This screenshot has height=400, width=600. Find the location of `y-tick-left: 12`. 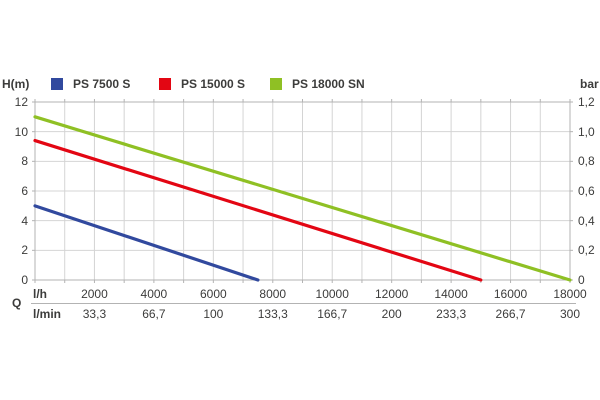

y-tick-left: 12 is located at coordinates (21, 102).